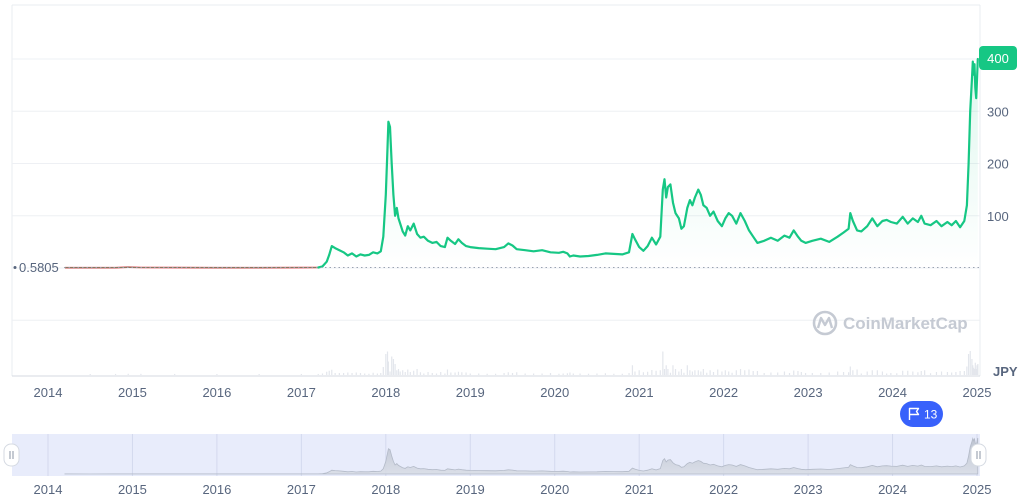 The image size is (1024, 500). Describe the element at coordinates (998, 164) in the screenshot. I see `y-tick-label: 200` at that location.